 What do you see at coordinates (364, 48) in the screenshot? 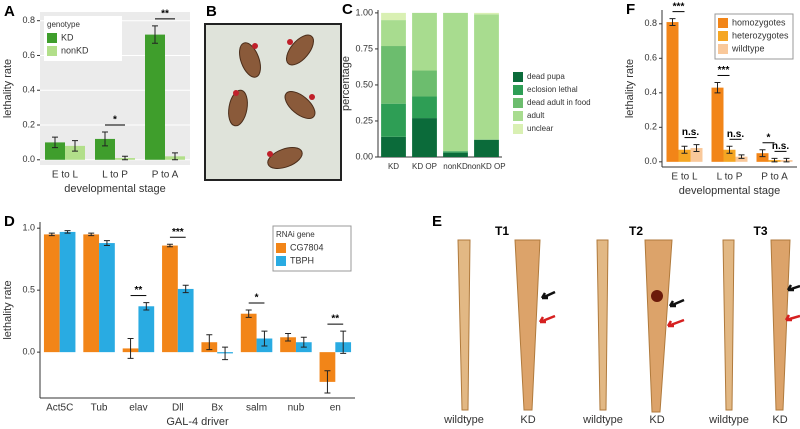
I see `y-tick-label: 0.75` at bounding box center [364, 48].